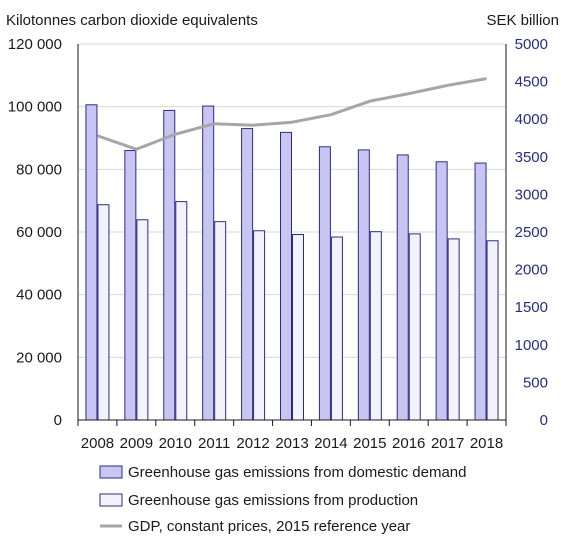  I want to click on x-tick-label: 2017, so click(447, 443).